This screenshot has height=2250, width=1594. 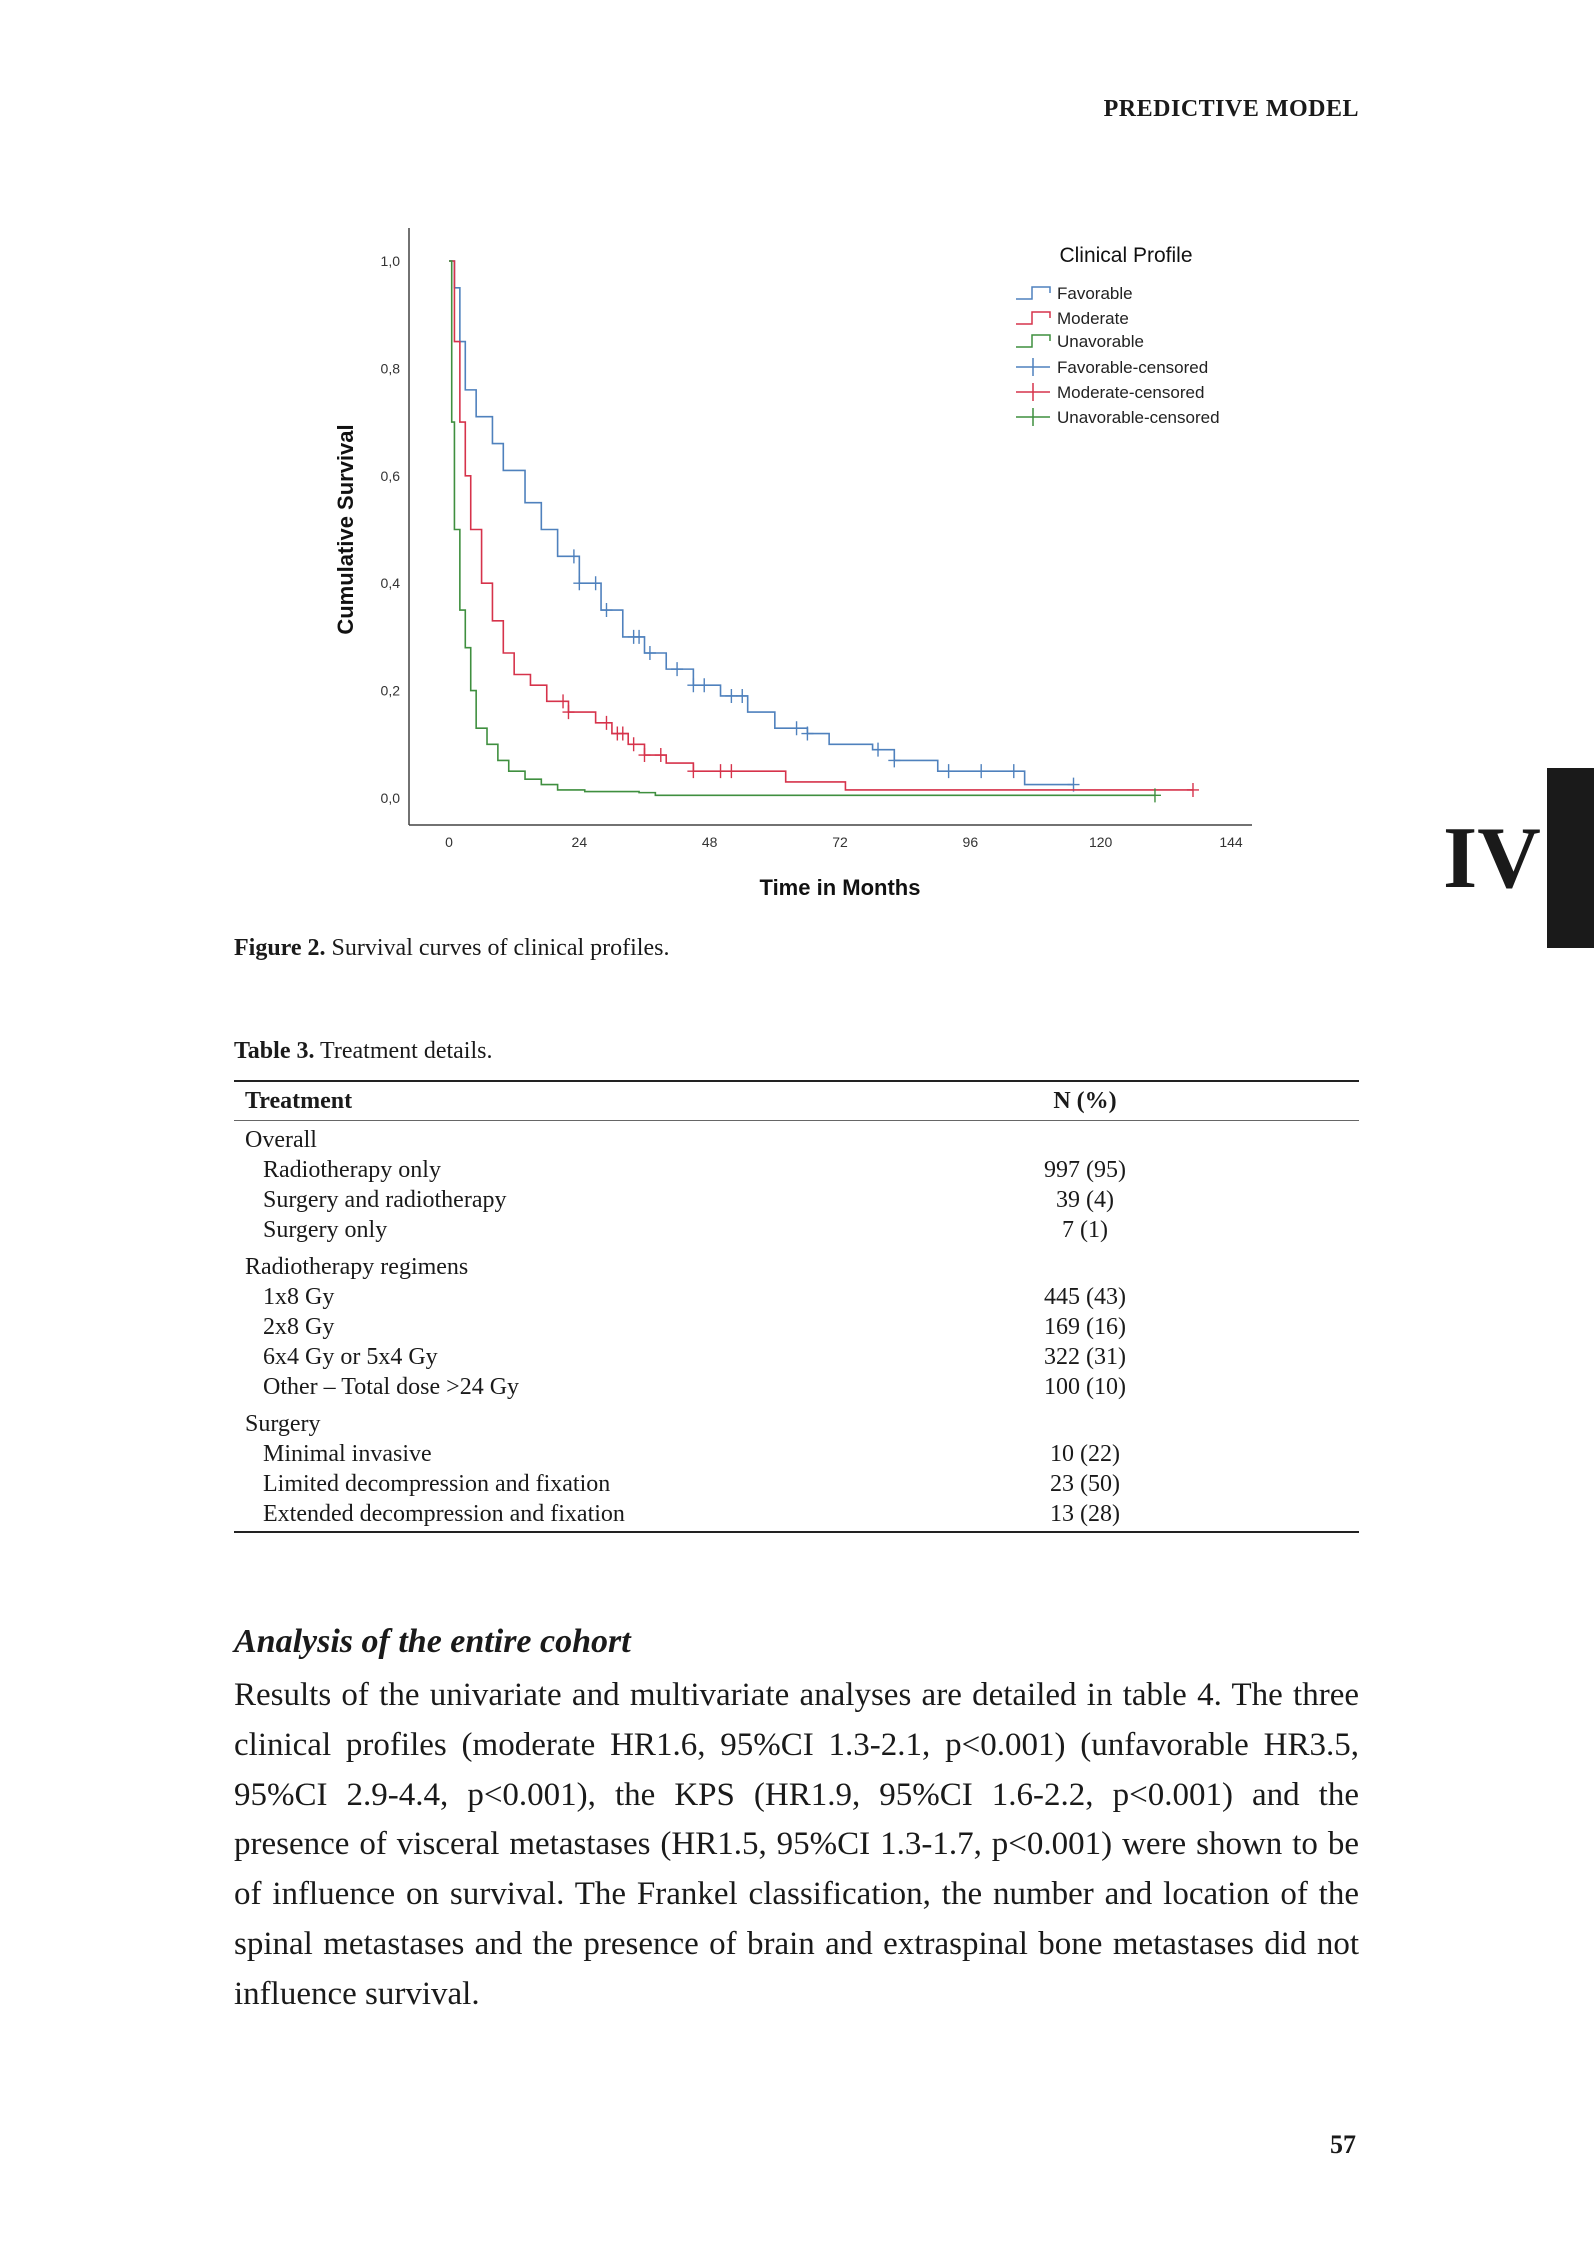 What do you see at coordinates (1154, 795) in the screenshot?
I see `censor-mark-unavorable` at bounding box center [1154, 795].